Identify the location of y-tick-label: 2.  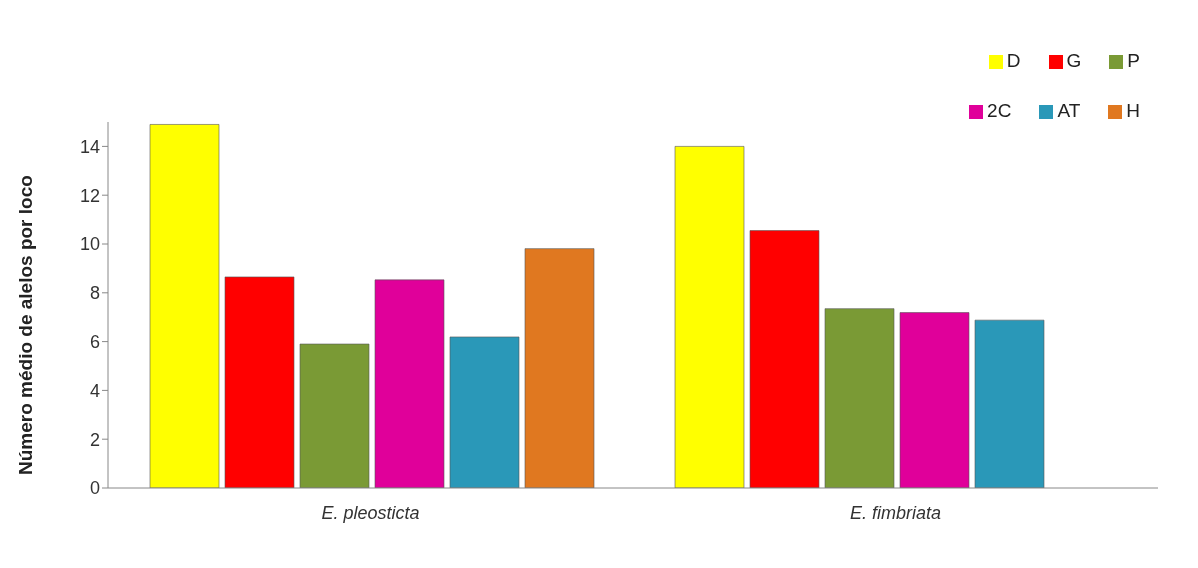
(94, 439).